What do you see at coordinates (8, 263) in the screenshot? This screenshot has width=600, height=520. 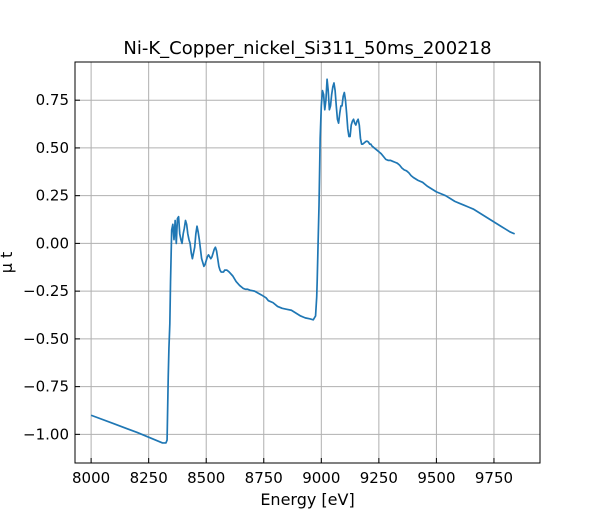 I see `y-axis-label: μ t` at bounding box center [8, 263].